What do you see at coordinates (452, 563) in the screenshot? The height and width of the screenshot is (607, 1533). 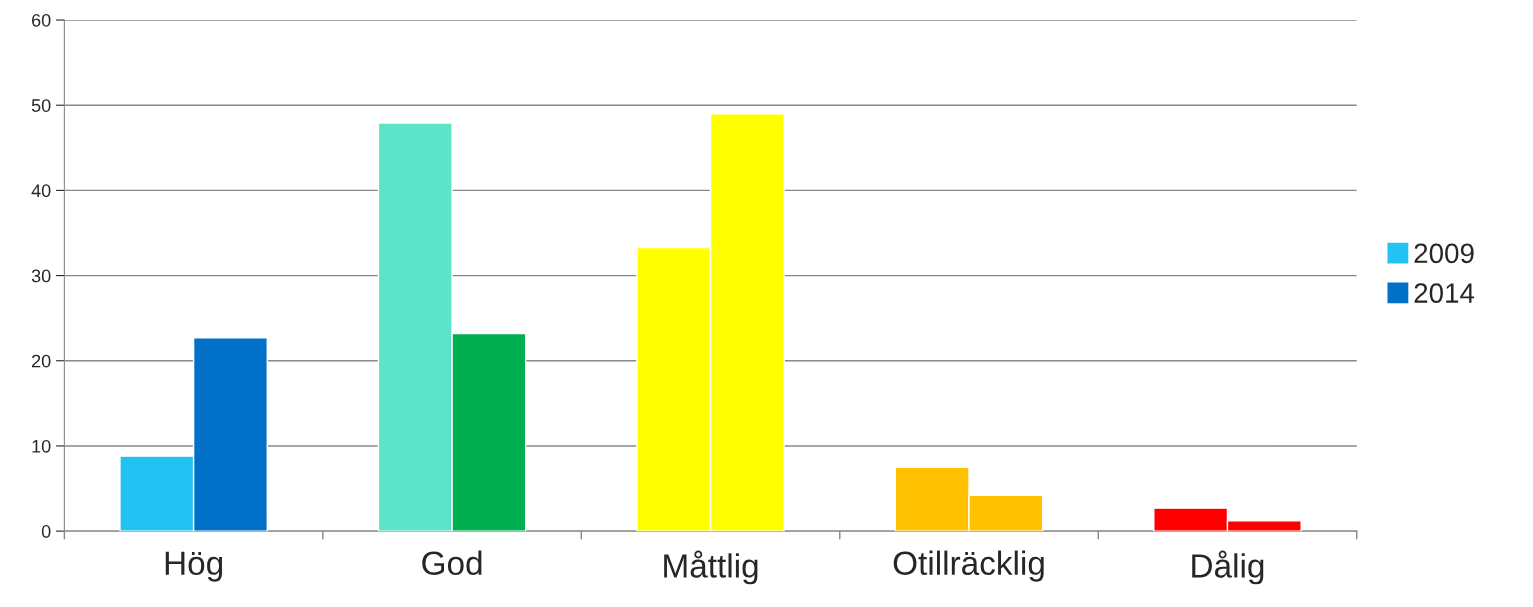 I see `x-tick-label: God` at bounding box center [452, 563].